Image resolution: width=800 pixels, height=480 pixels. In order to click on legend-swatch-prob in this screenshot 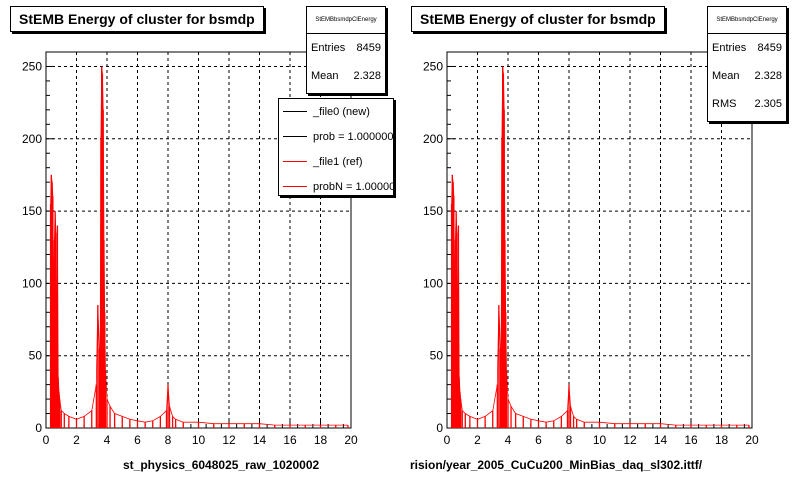, I will do `click(295, 136)`.